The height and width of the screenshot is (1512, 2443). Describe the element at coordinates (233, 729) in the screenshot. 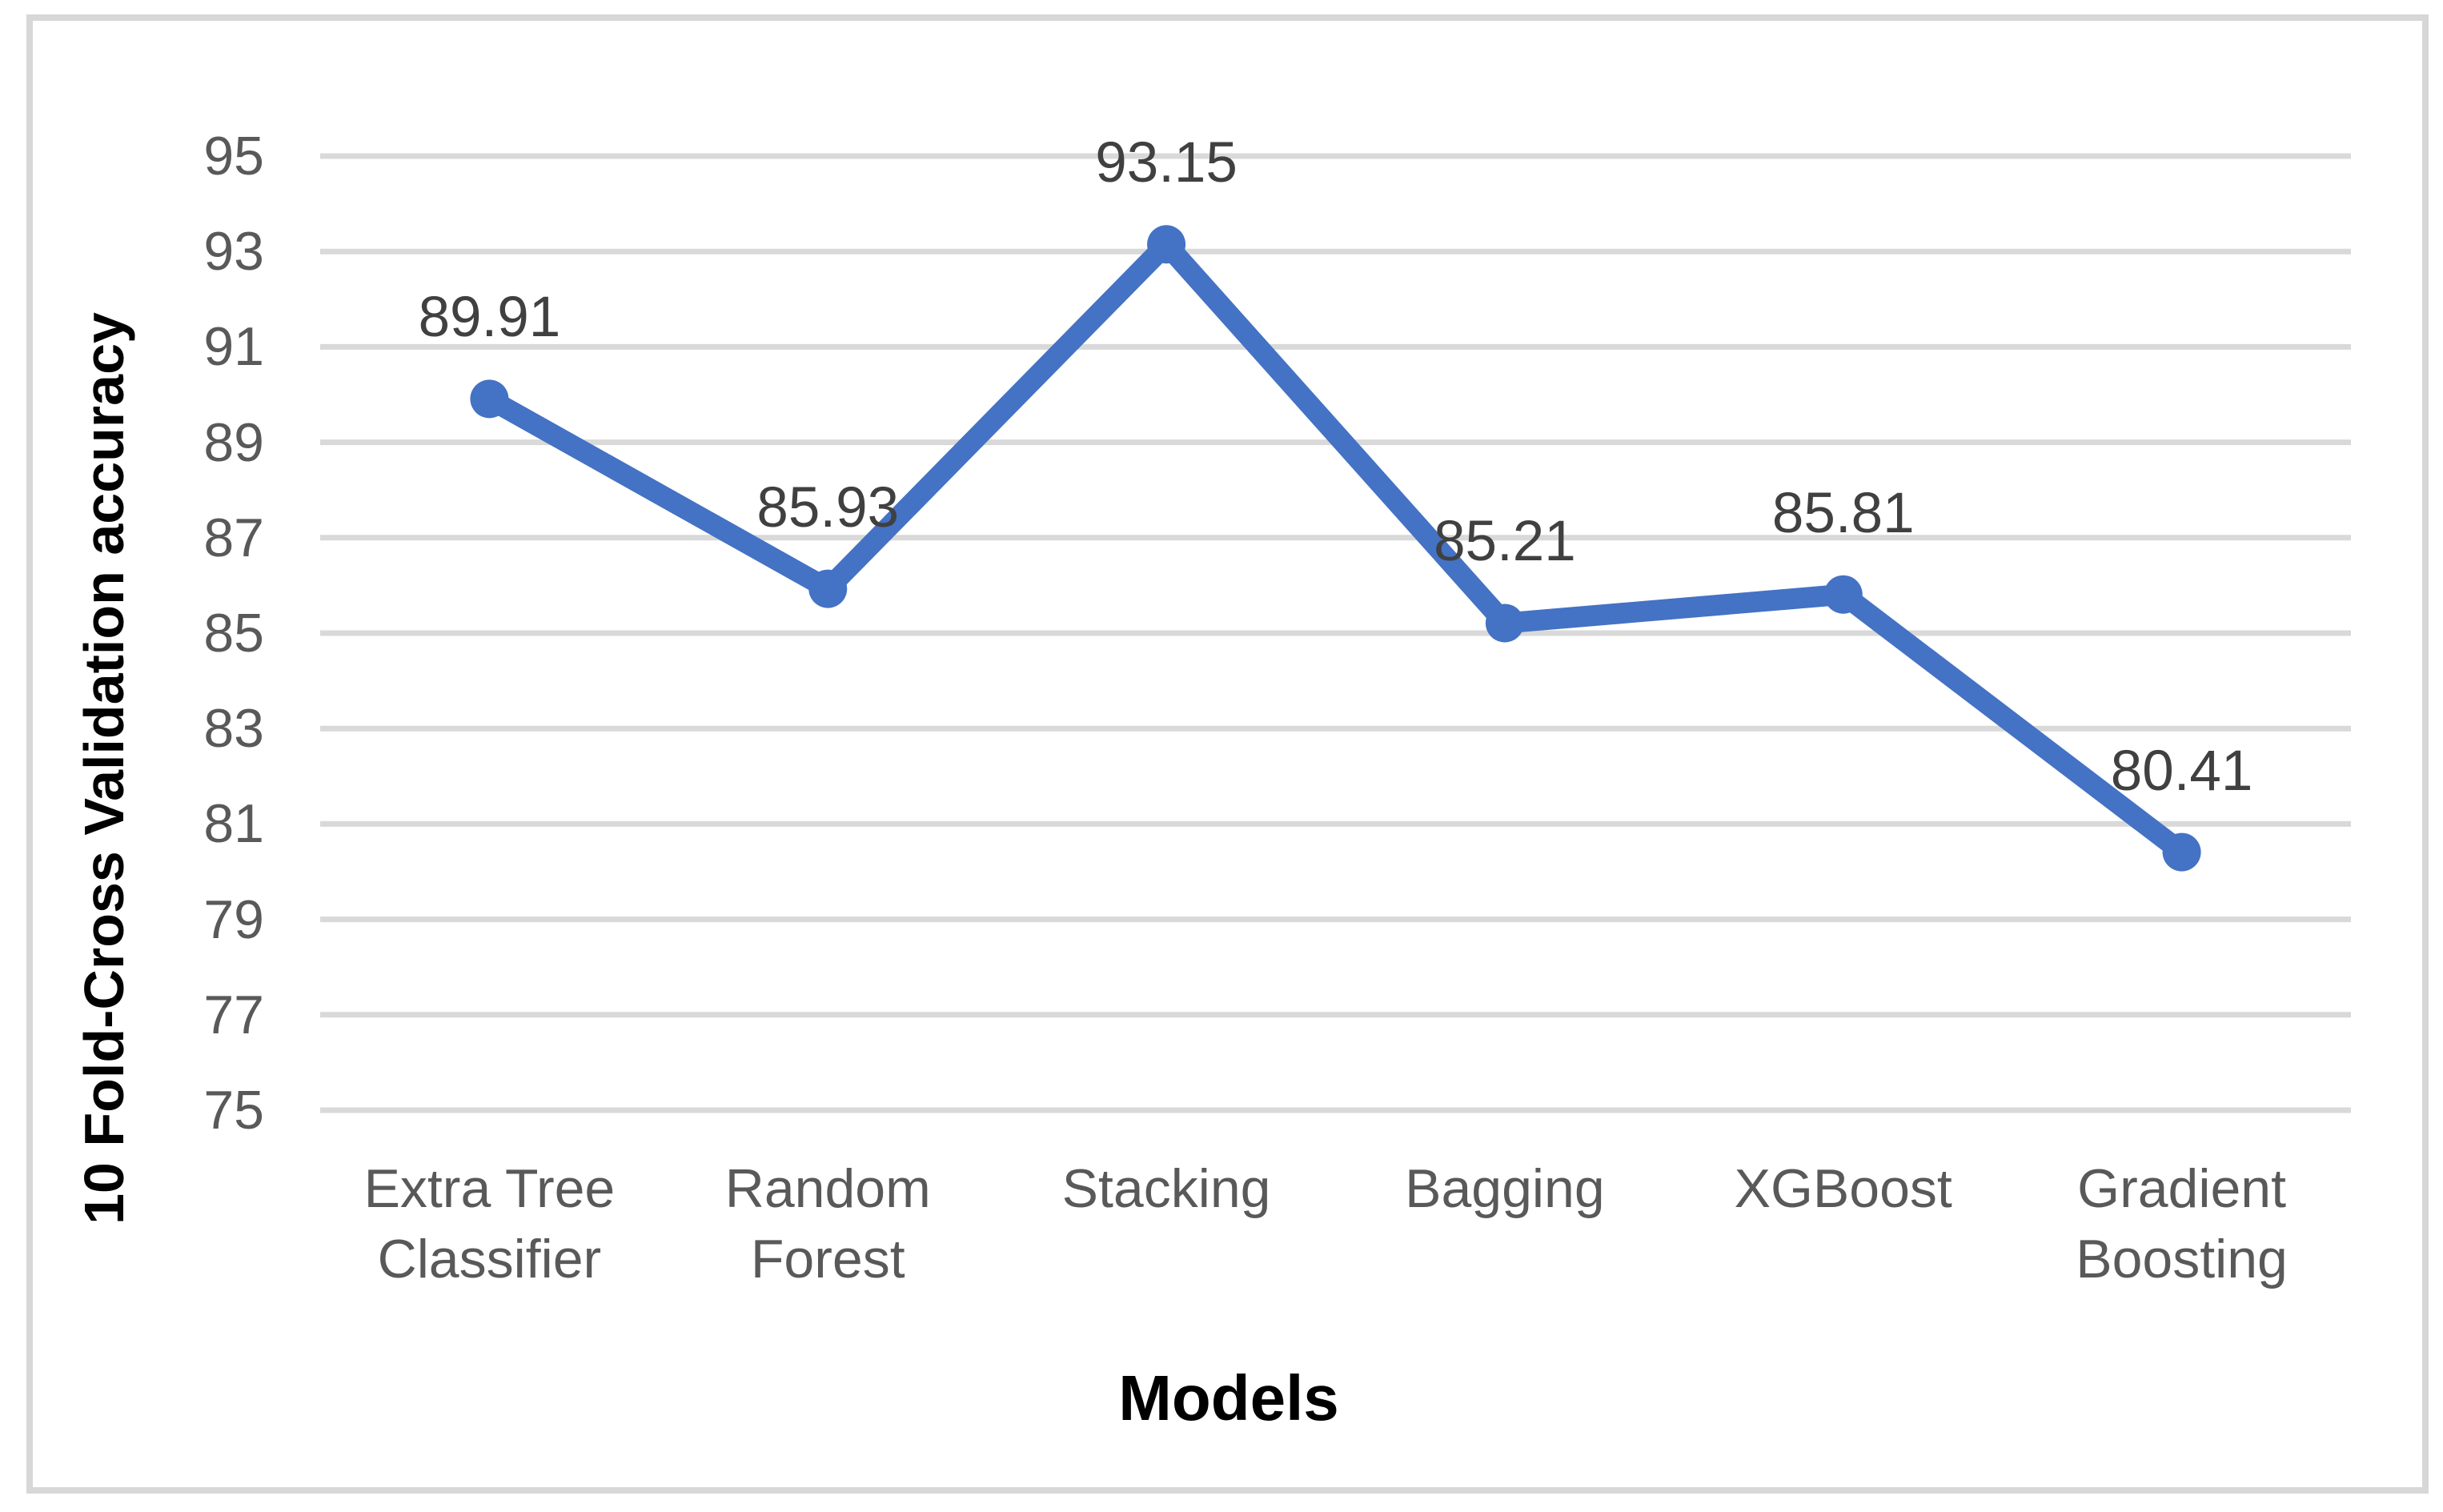

I see `y-tick-label: 83` at that location.